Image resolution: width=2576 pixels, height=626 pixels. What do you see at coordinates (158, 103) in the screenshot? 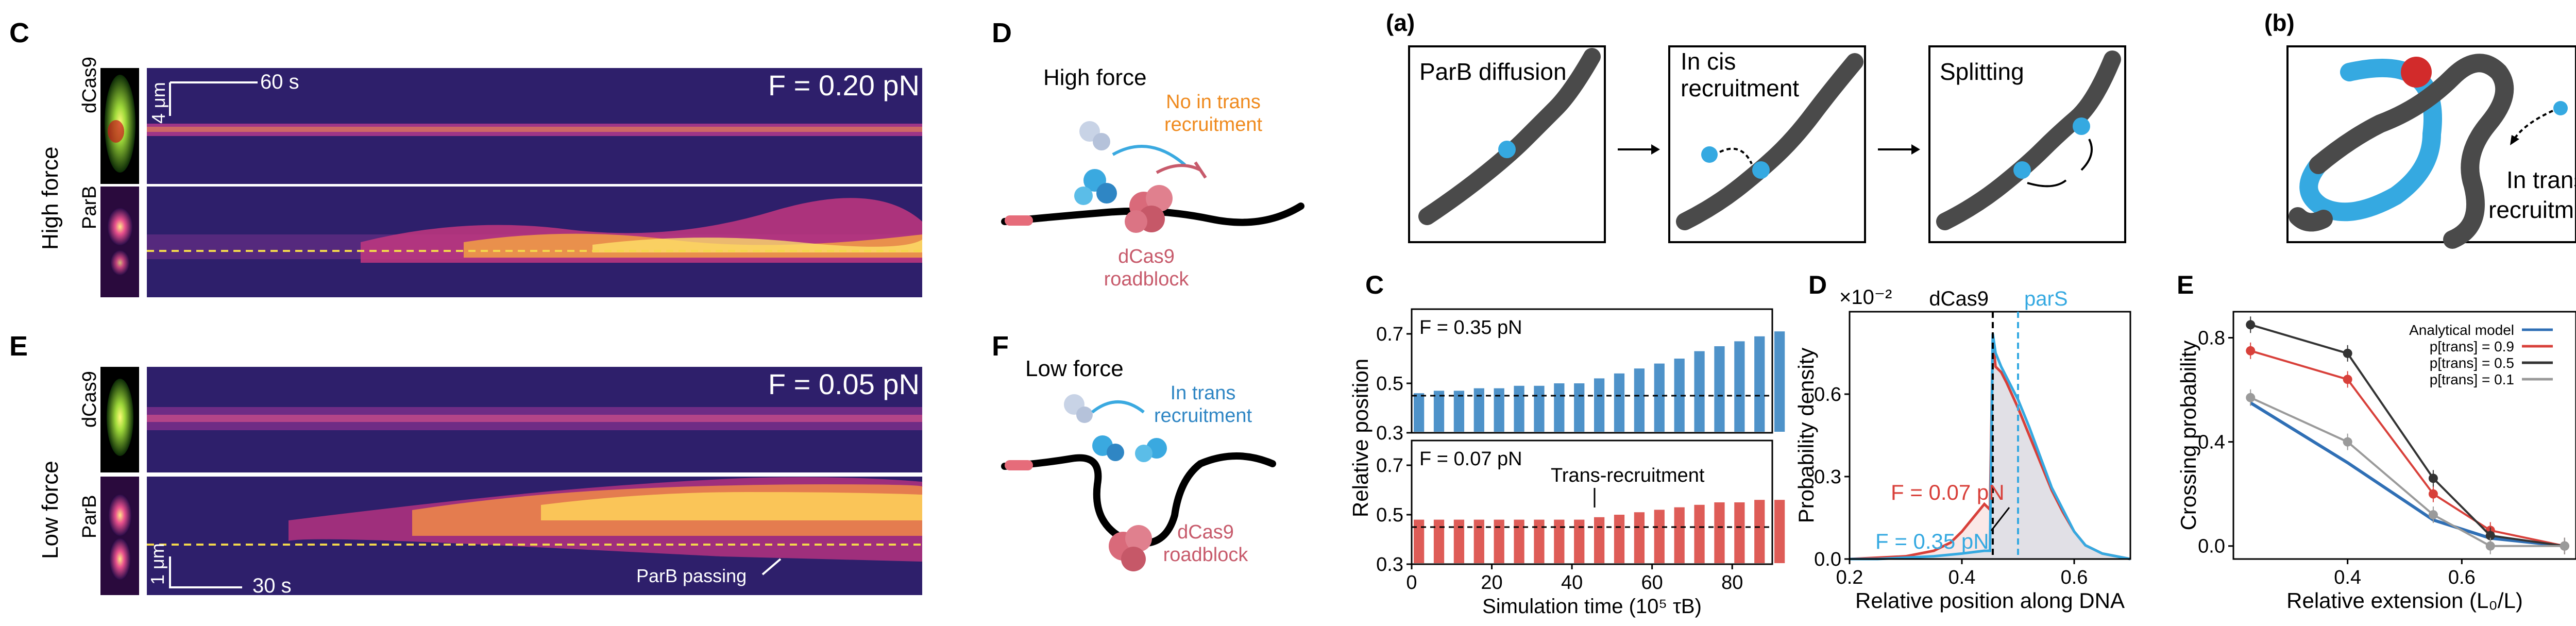
I see `length-scale-label-top: 4 μm` at bounding box center [158, 103].